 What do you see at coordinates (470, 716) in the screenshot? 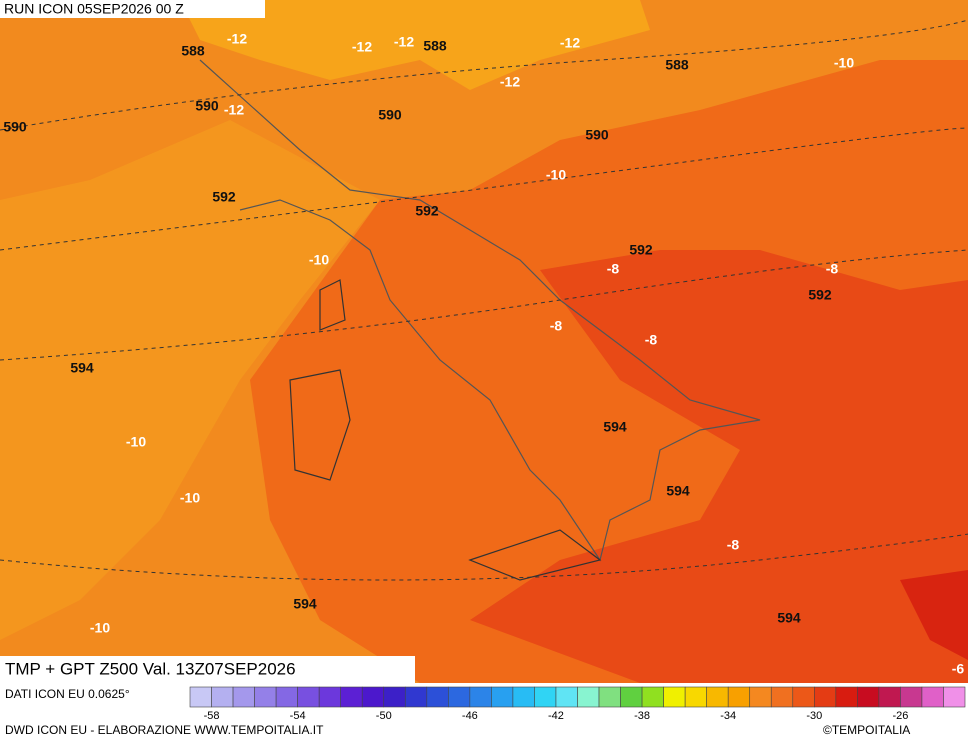
I see `colorbar-tick-label: -46` at bounding box center [470, 716].